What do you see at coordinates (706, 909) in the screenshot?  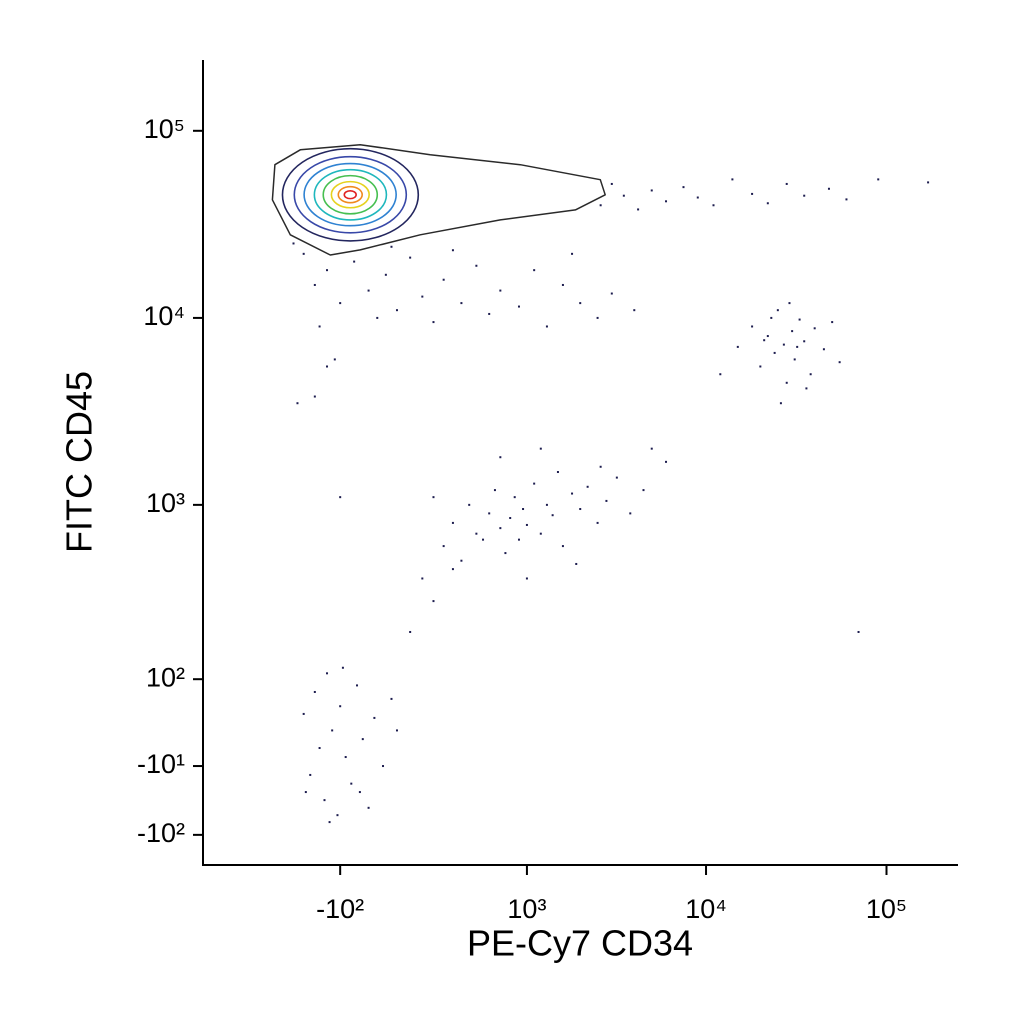 I see `x-tick-label: 10⁴` at bounding box center [706, 909].